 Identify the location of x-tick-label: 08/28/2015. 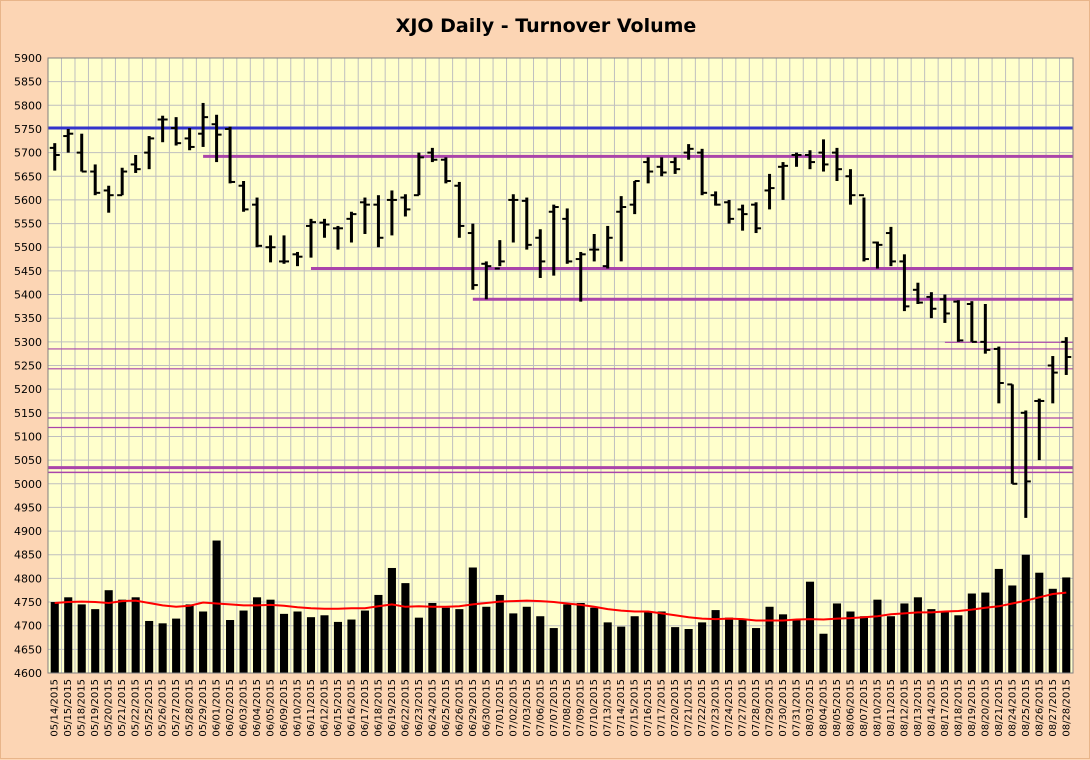
(1066, 708).